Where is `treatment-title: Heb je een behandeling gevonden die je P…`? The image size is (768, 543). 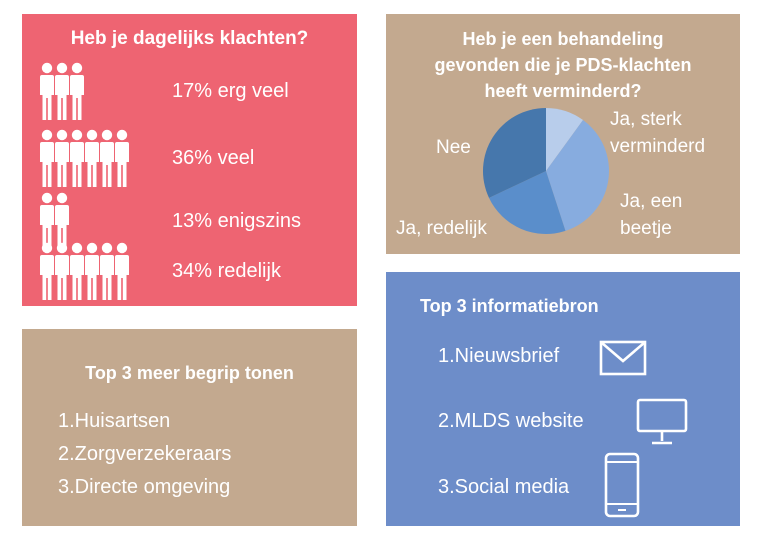 treatment-title: Heb je een behandeling gevonden die je P… is located at coordinates (563, 65).